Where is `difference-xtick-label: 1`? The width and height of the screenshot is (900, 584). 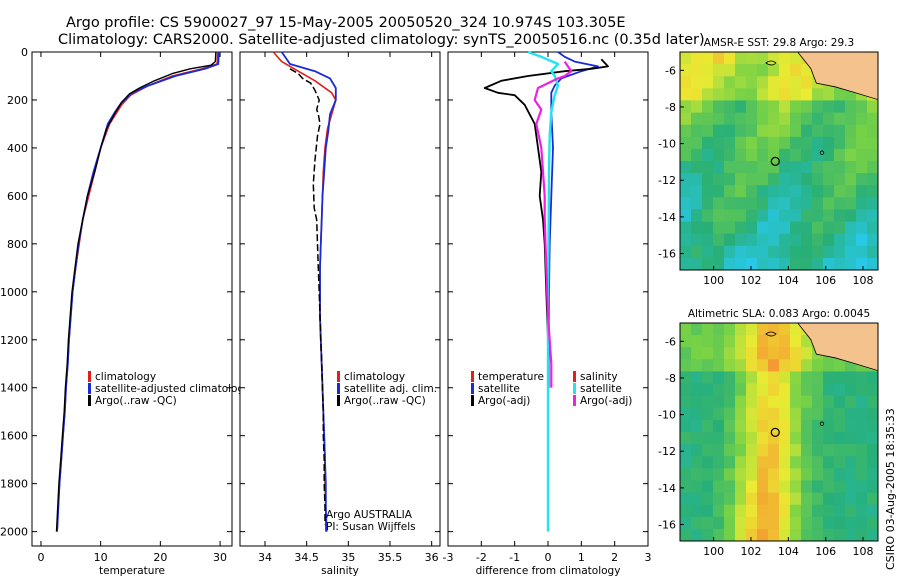 difference-xtick-label: 1 is located at coordinates (581, 557).